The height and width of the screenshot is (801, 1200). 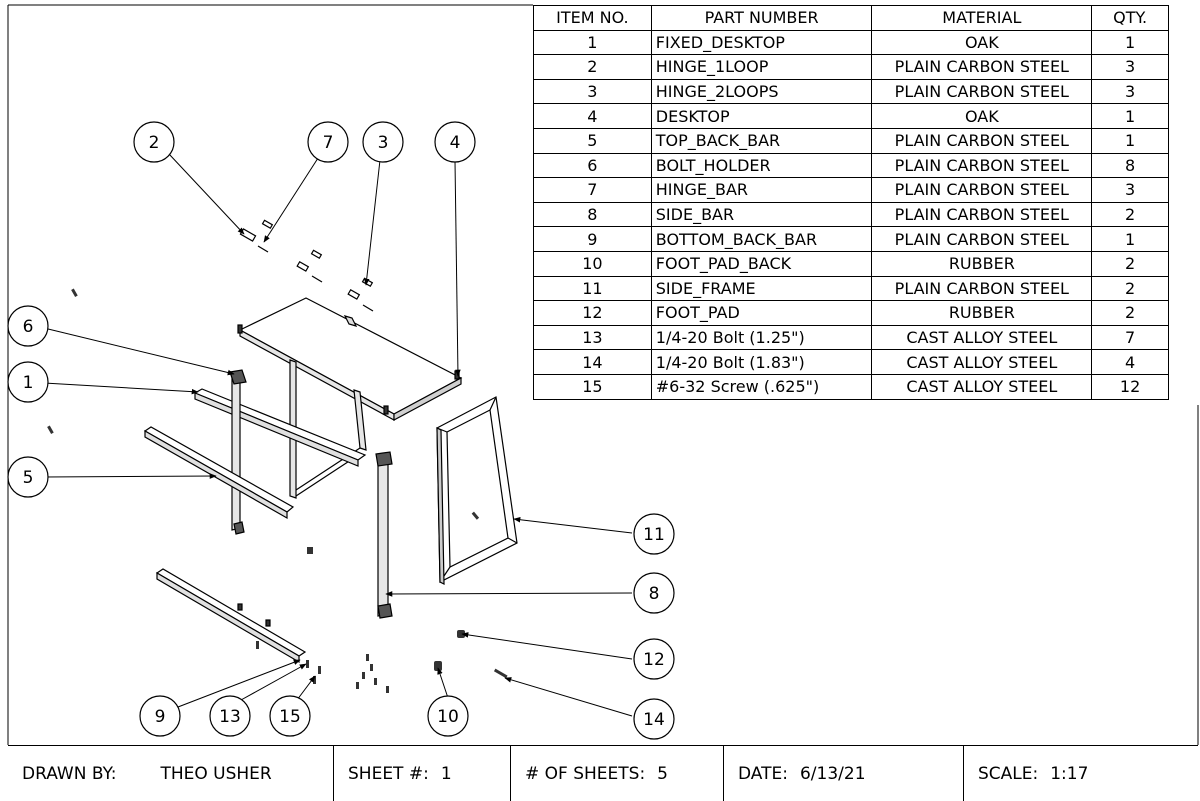 I want to click on material-header: MATERIAL, so click(x=982, y=18).